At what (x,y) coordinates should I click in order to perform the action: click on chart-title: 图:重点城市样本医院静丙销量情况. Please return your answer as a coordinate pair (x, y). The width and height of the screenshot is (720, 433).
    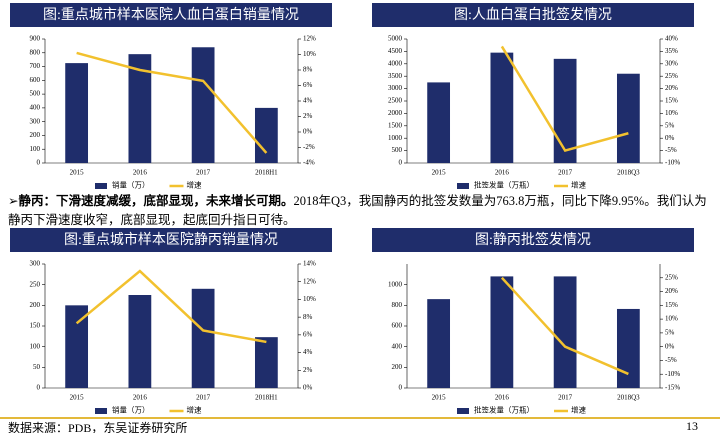
    Looking at the image, I should click on (171, 239).